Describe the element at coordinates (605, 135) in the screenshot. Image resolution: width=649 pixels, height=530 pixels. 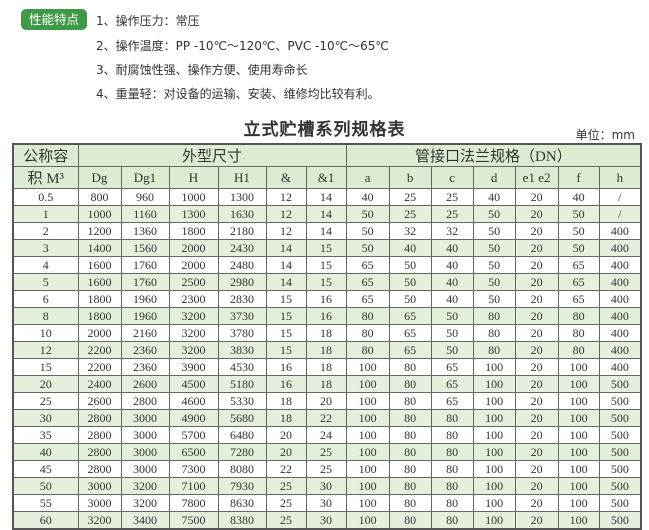
I see `unit-label: 单位：mm` at that location.